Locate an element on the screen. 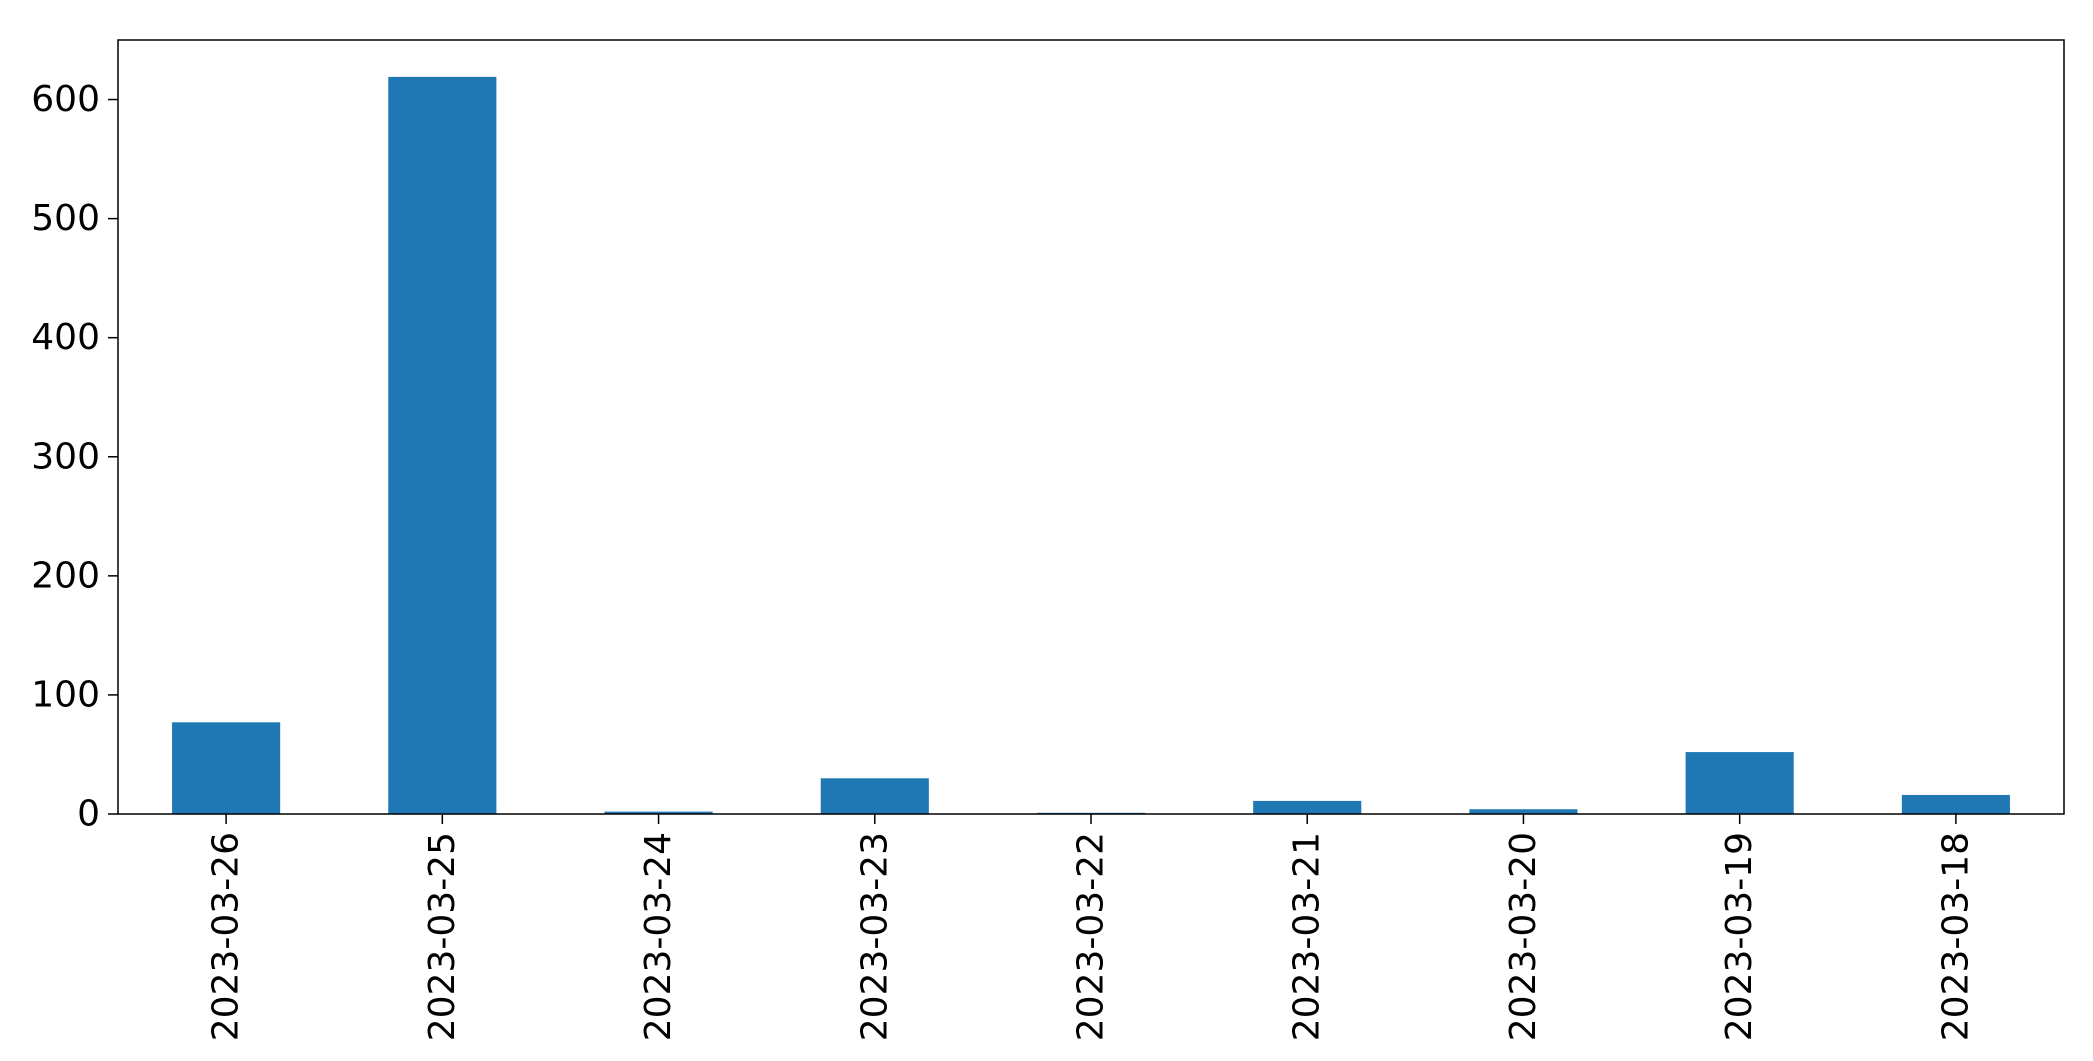 This screenshot has height=1061, width=2093. x-tick-label: 2023-03-24 is located at coordinates (658, 936).